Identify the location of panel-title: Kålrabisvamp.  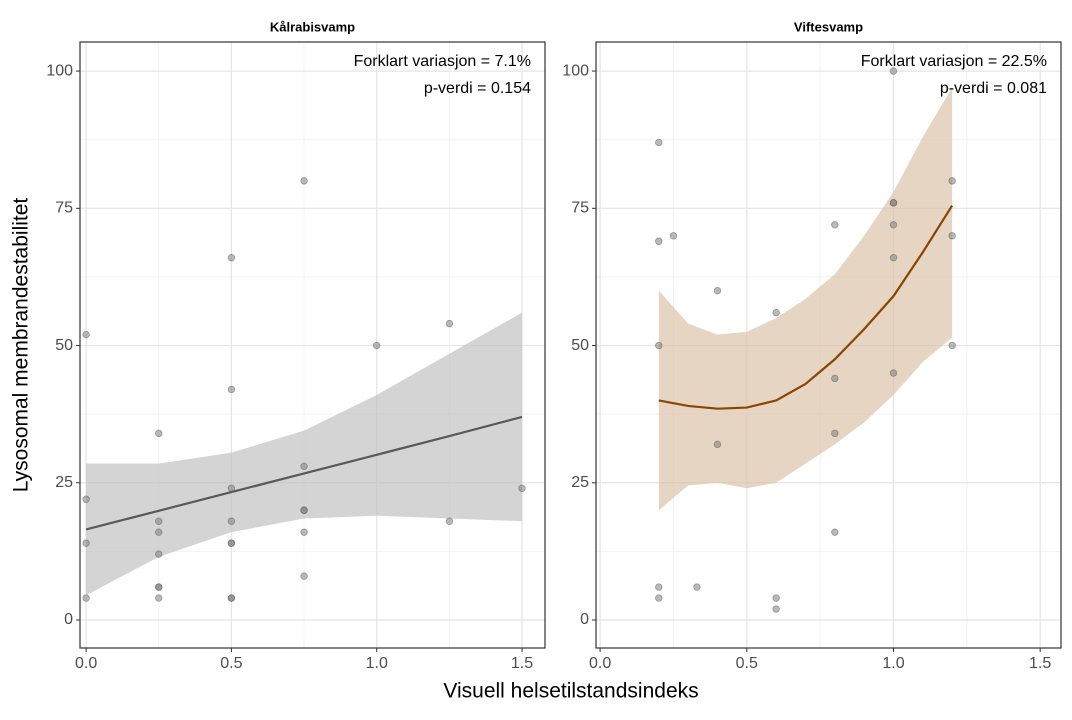
(312, 26).